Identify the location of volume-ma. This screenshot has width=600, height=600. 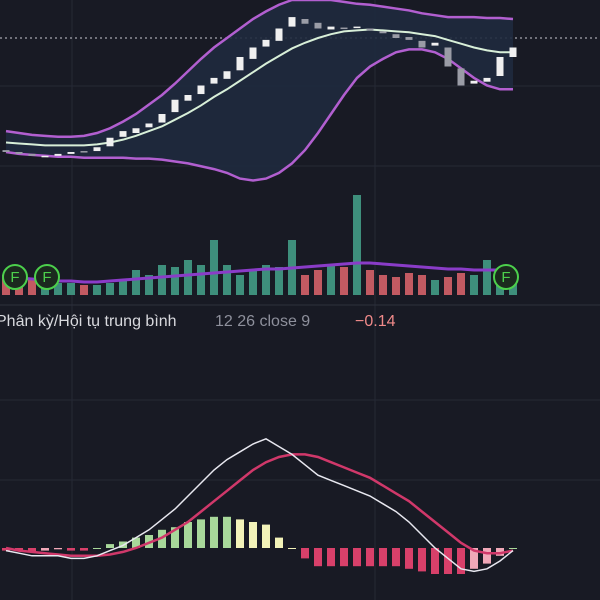
(259, 272).